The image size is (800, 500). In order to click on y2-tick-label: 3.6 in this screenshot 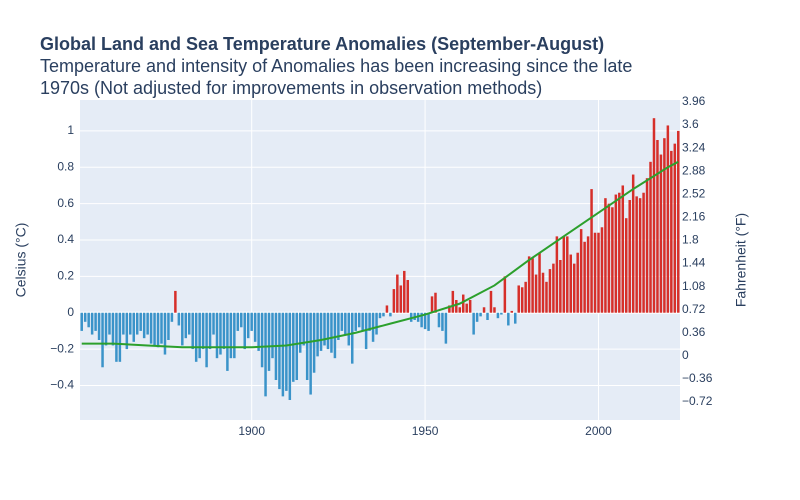, I will do `click(690, 124)`.